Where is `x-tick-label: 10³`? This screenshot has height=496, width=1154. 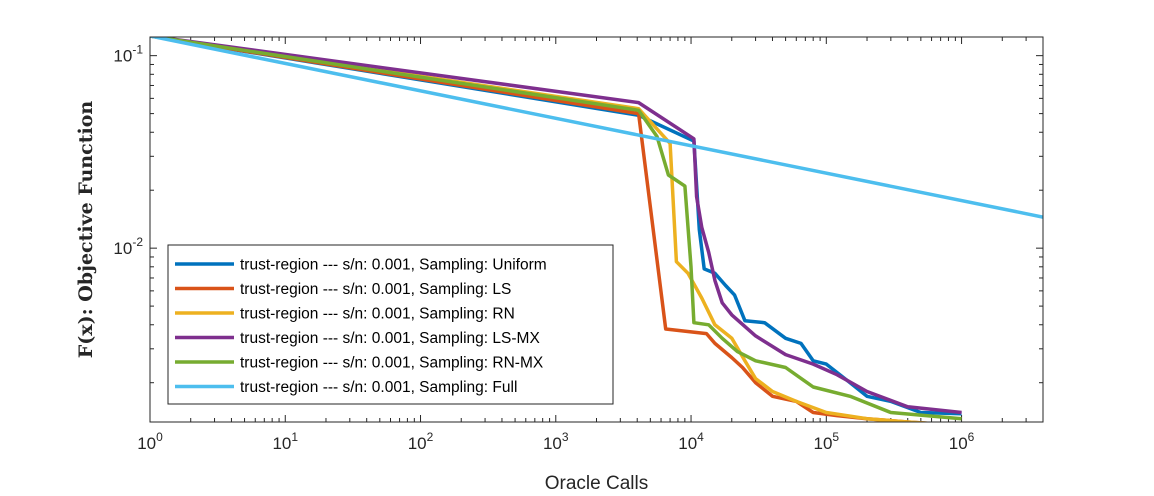
x-tick-label: 10³ is located at coordinates (556, 441).